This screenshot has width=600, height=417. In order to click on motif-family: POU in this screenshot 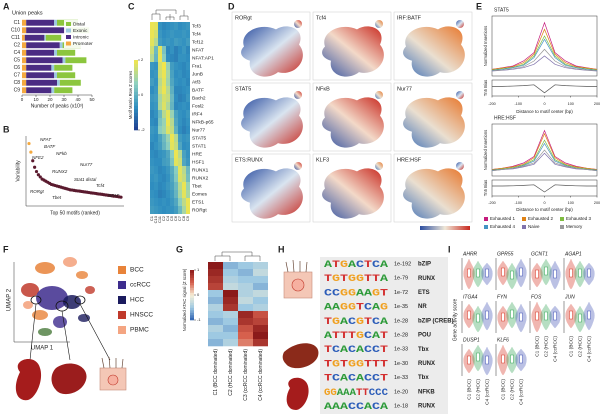, I will do `click(424, 336)`.